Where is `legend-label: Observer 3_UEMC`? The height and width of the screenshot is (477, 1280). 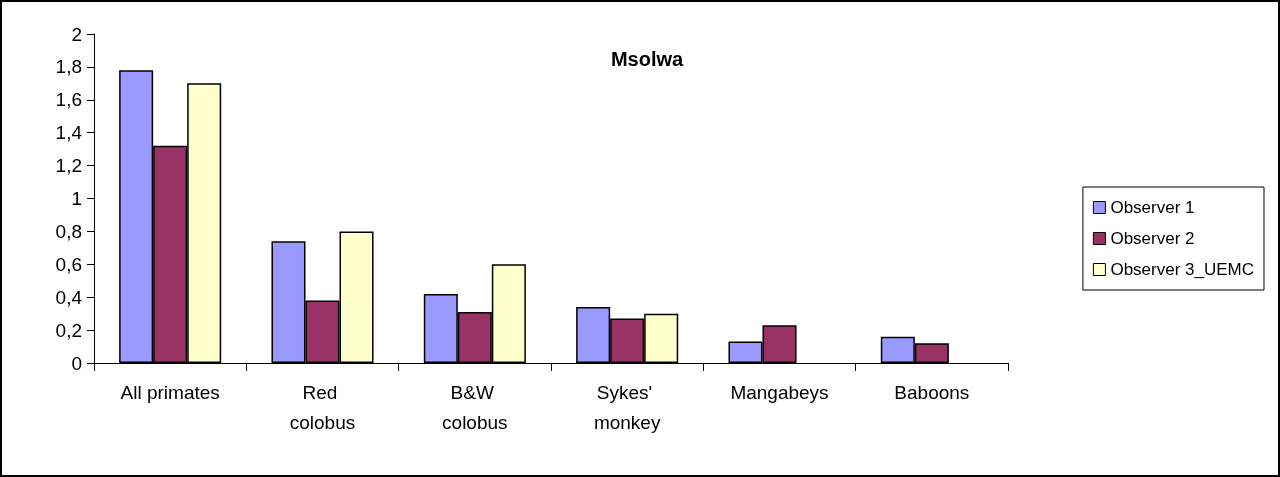 legend-label: Observer 3_UEMC is located at coordinates (1182, 269).